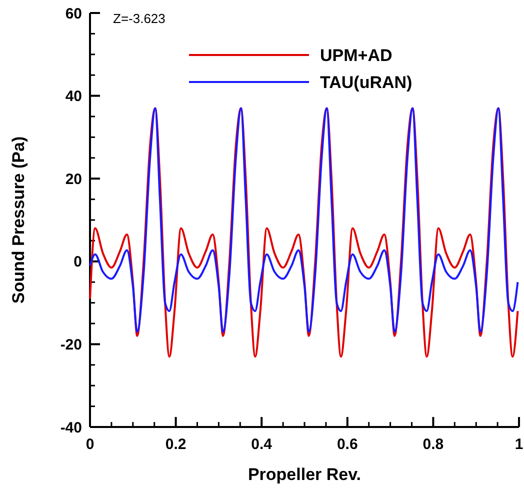  What do you see at coordinates (73, 97) in the screenshot?
I see `y-tick-label: 40` at bounding box center [73, 97].